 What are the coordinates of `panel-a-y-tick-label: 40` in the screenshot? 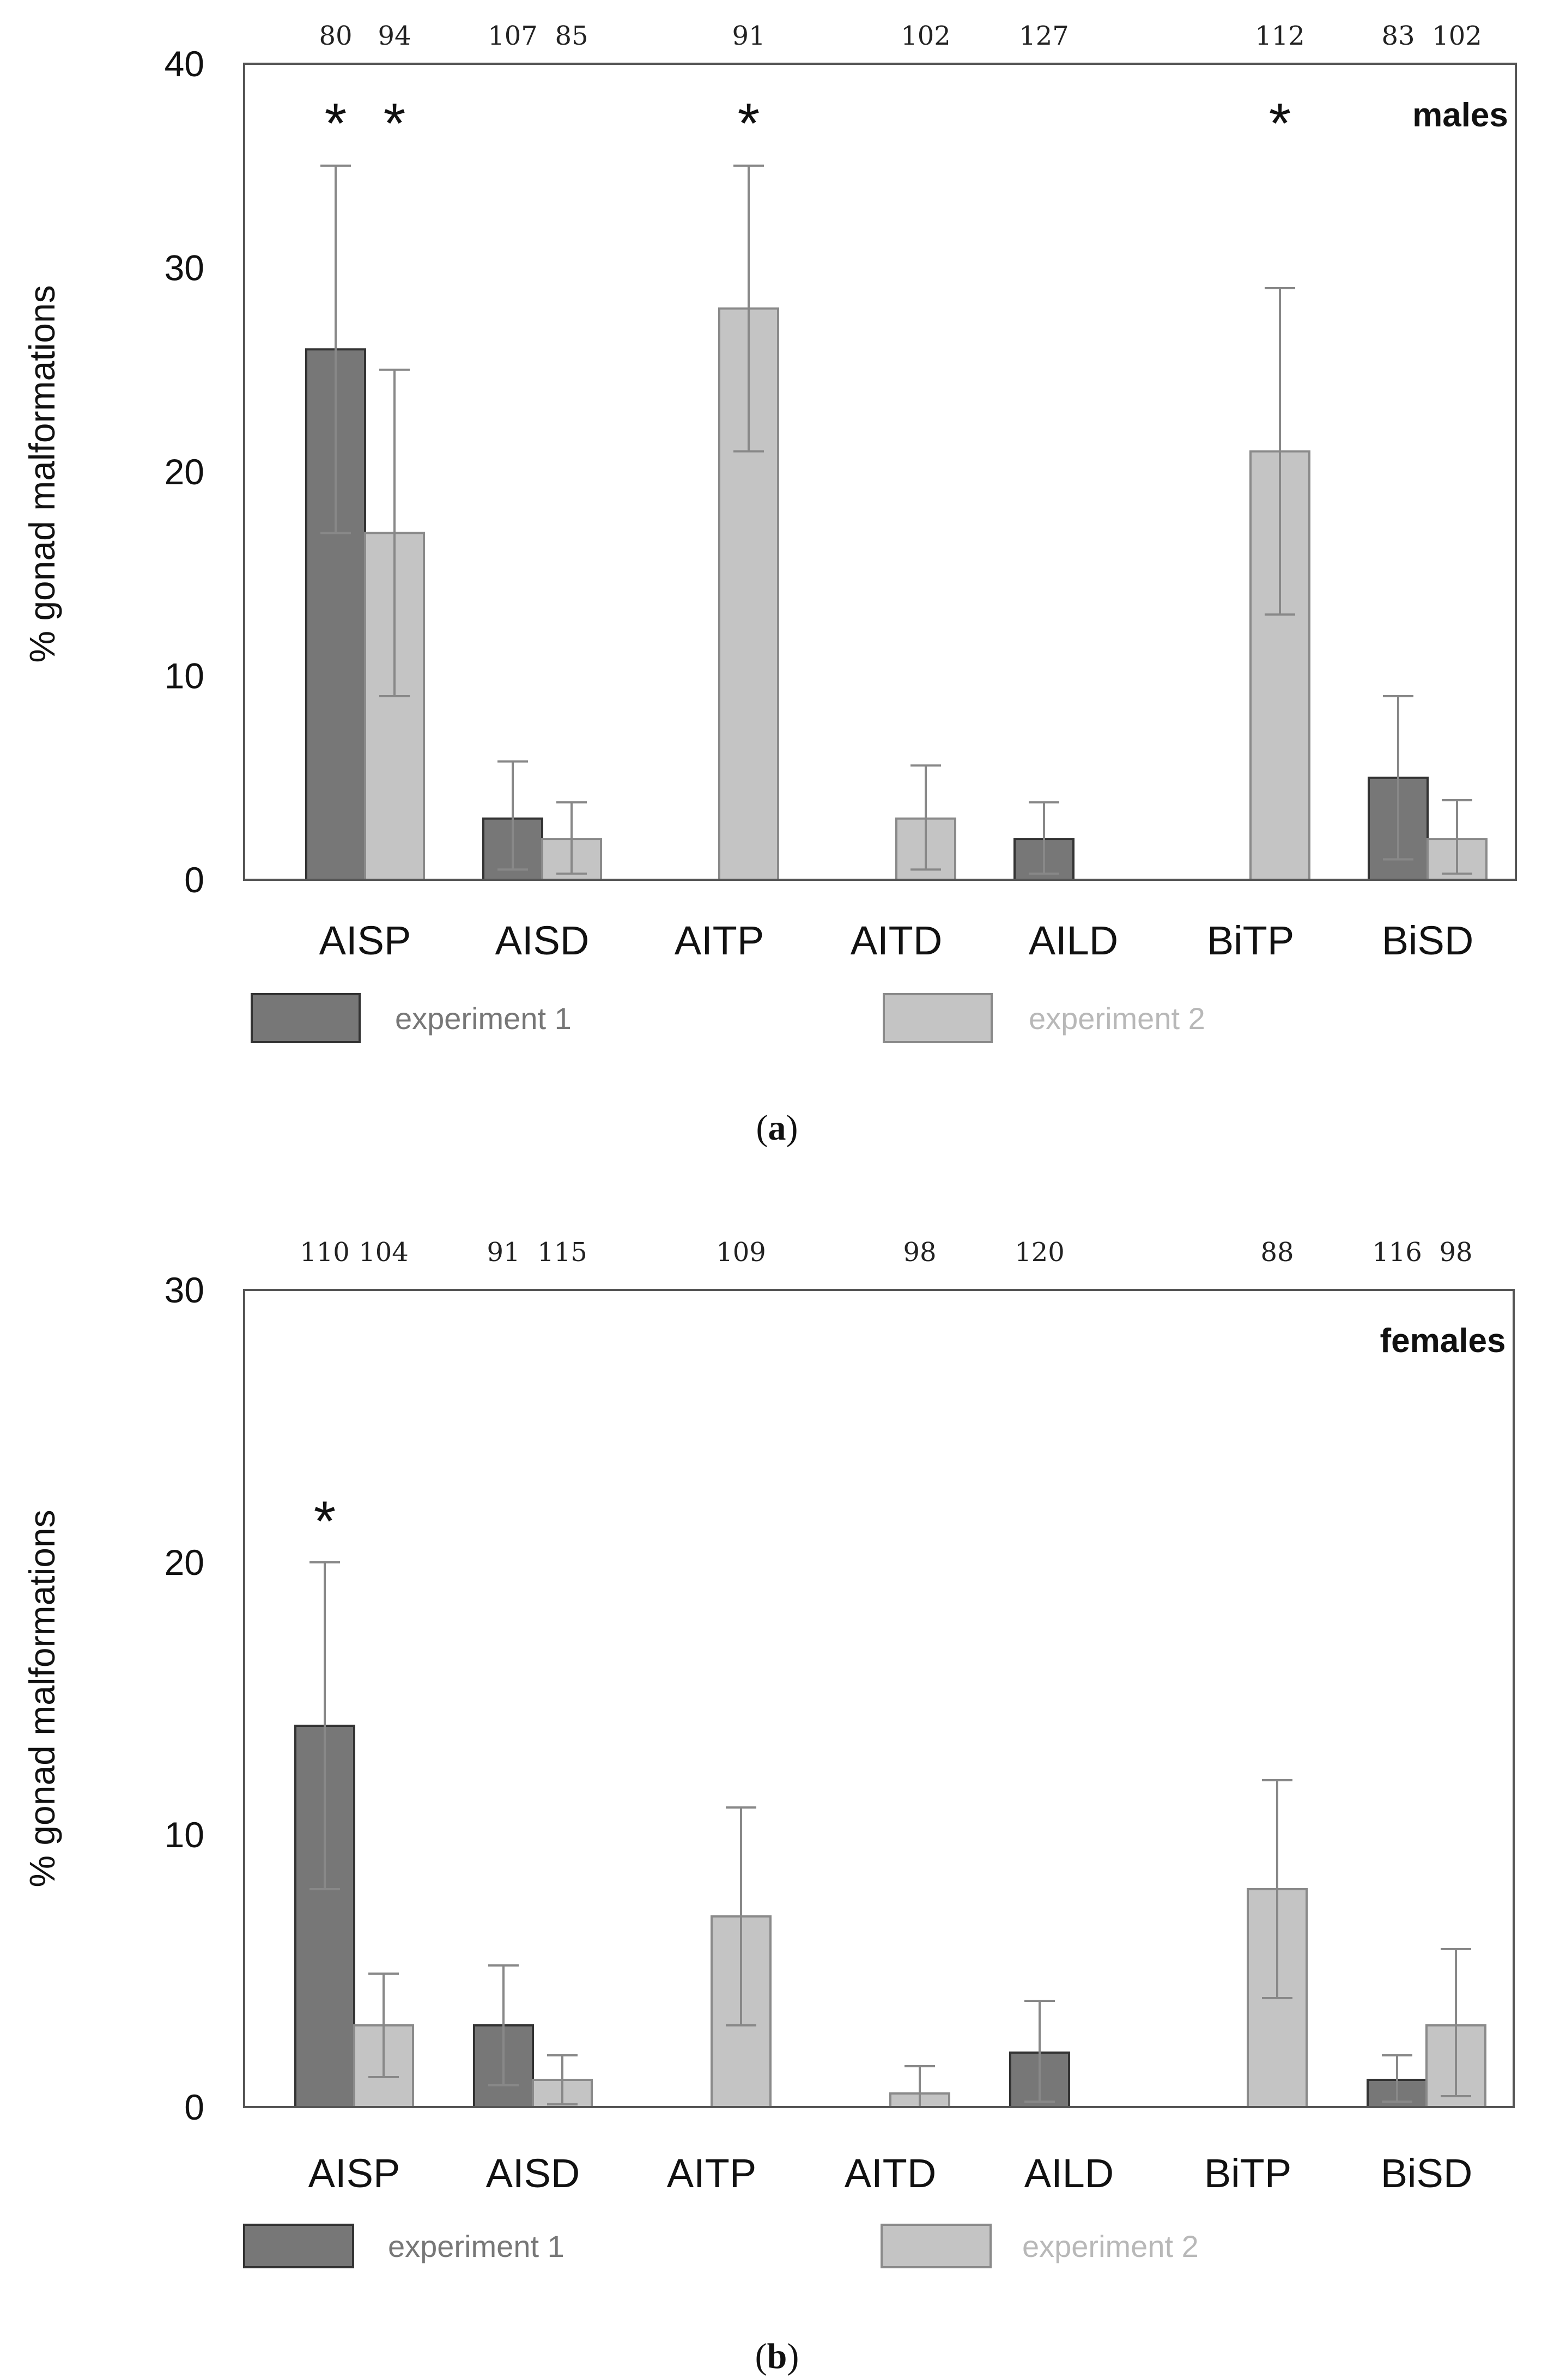 It's located at (184, 64).